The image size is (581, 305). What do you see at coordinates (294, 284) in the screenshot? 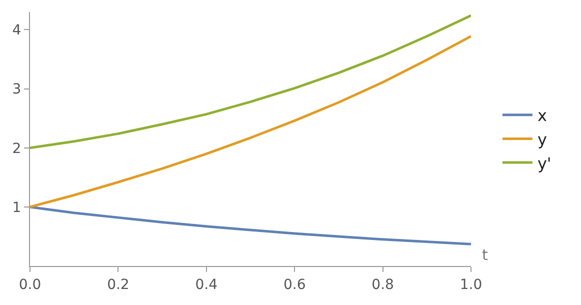
I see `x-tick-label: 0.6` at bounding box center [294, 284].